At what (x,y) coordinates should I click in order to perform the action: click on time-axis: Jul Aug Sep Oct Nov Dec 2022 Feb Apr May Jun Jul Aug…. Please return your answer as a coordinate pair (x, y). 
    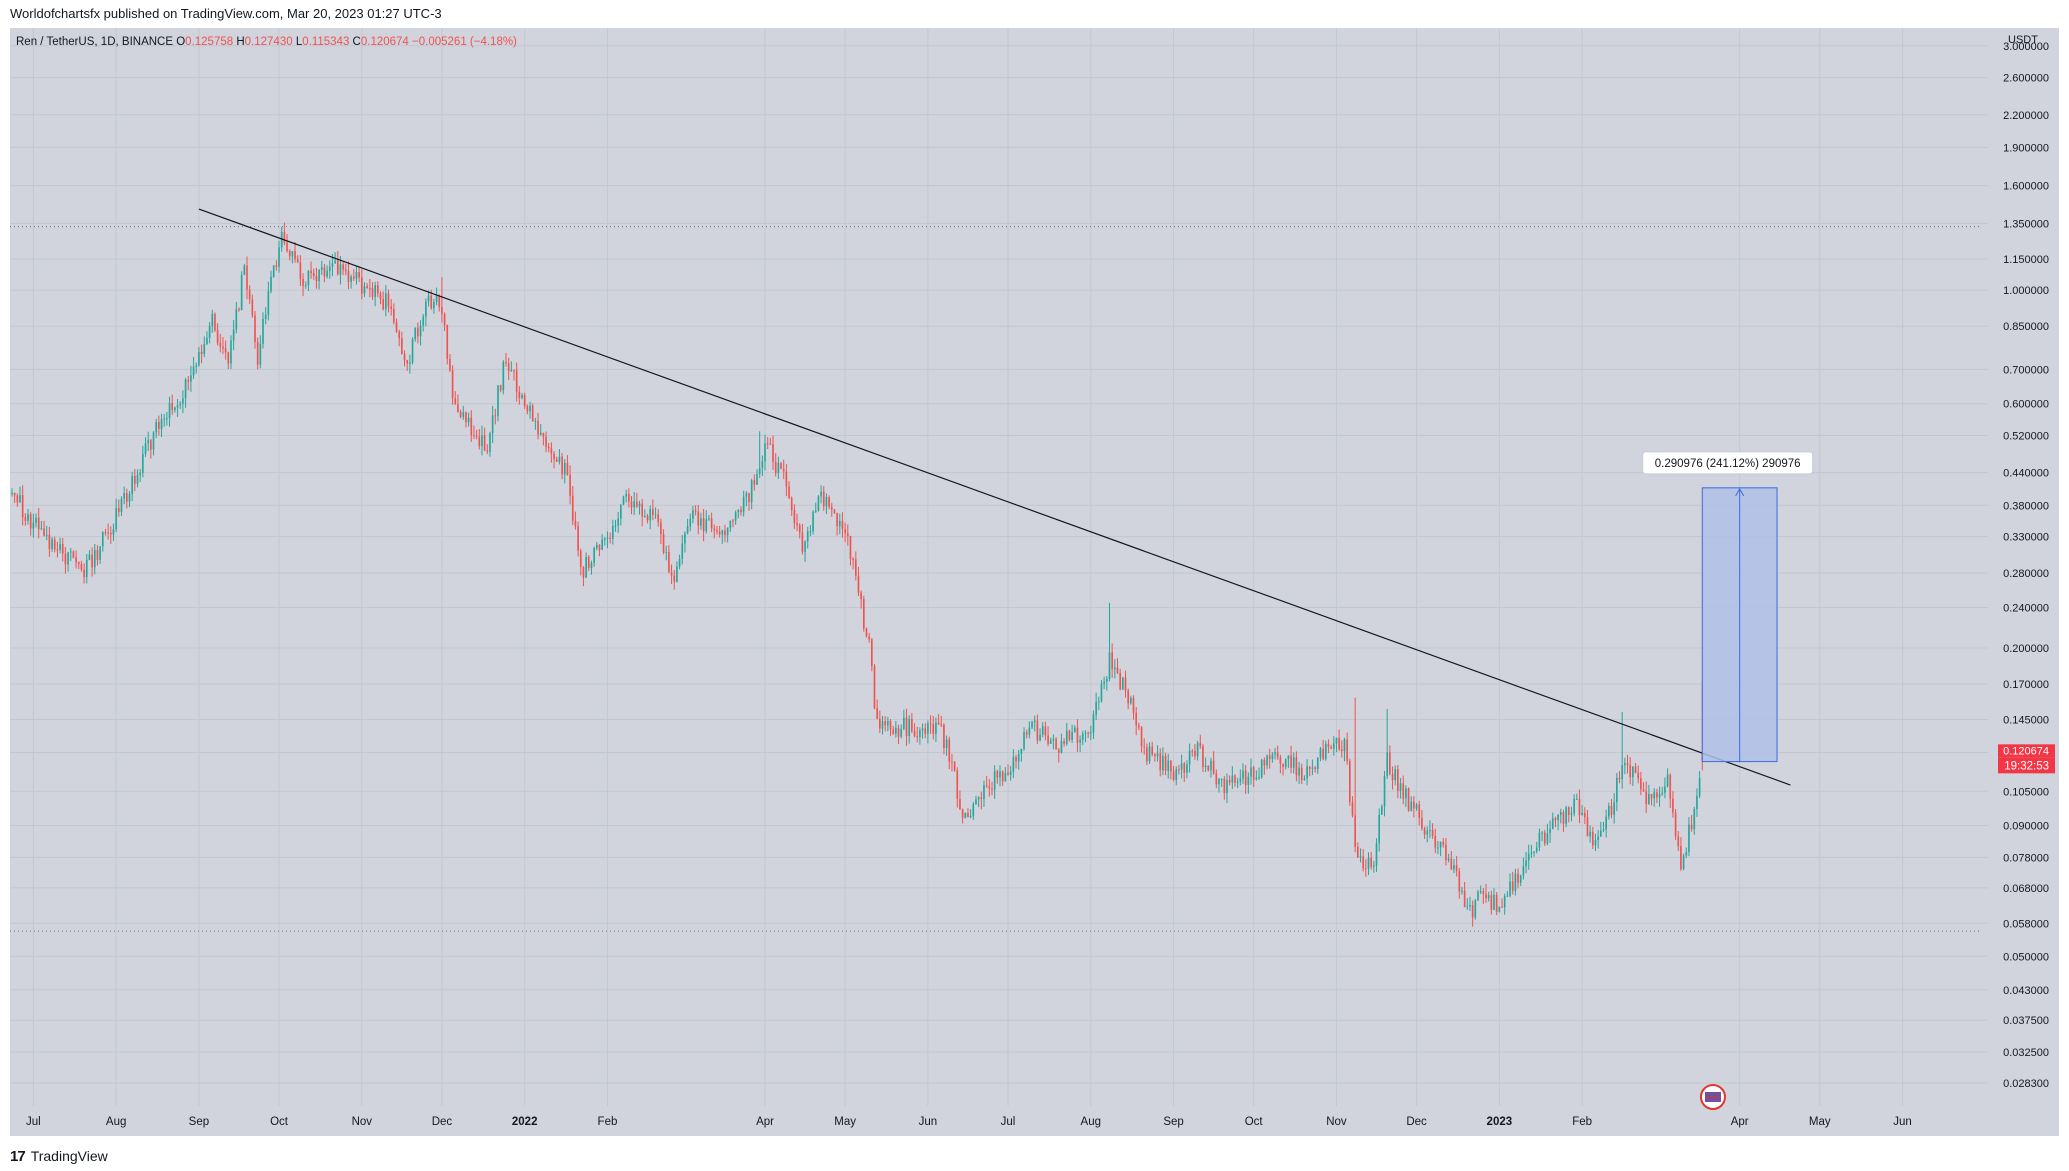
    Looking at the image, I should click on (1034, 1121).